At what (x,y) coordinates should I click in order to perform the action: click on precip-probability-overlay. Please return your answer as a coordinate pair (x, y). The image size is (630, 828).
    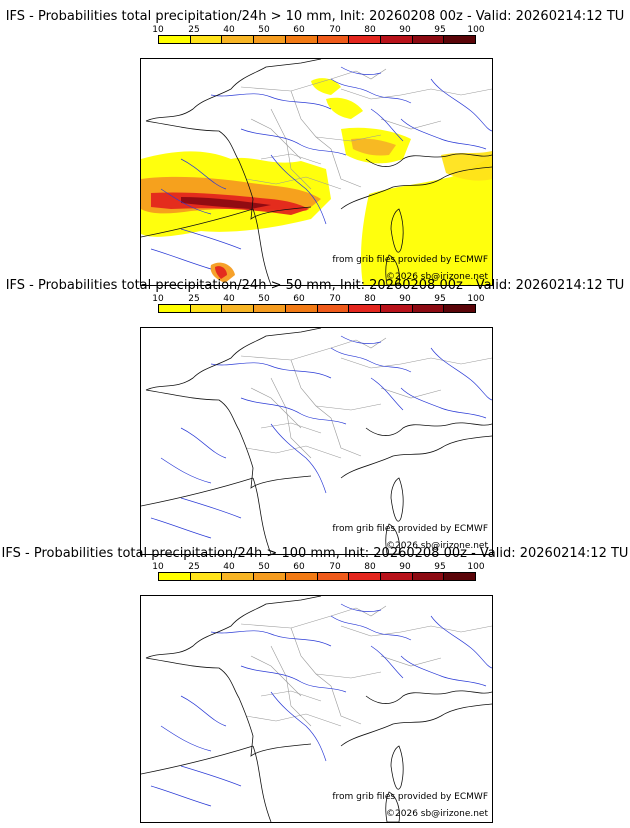
    Looking at the image, I should click on (316, 181).